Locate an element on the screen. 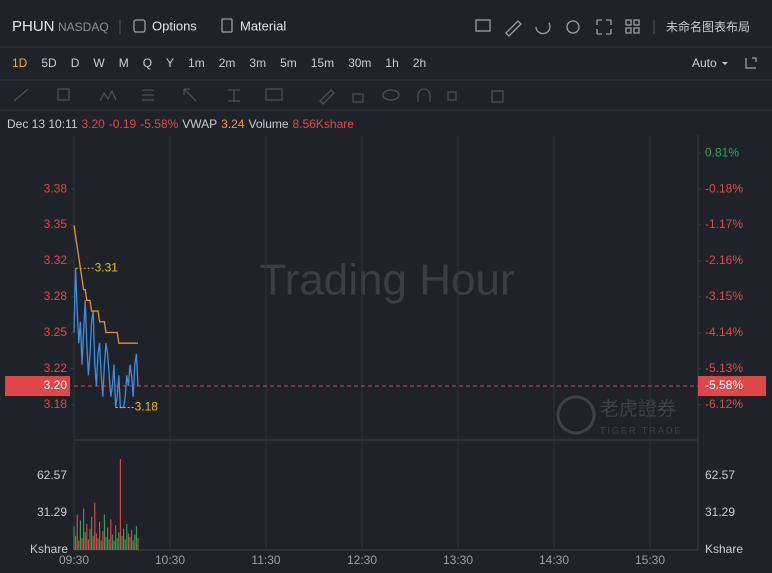  y2-tick-label: 62.57 is located at coordinates (720, 475).